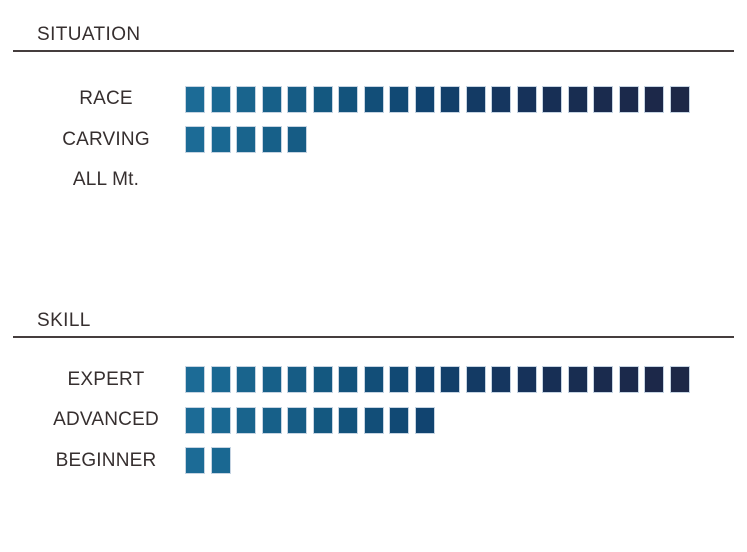 Image resolution: width=747 pixels, height=552 pixels. Describe the element at coordinates (106, 139) in the screenshot. I see `row-label: CARVING` at that location.